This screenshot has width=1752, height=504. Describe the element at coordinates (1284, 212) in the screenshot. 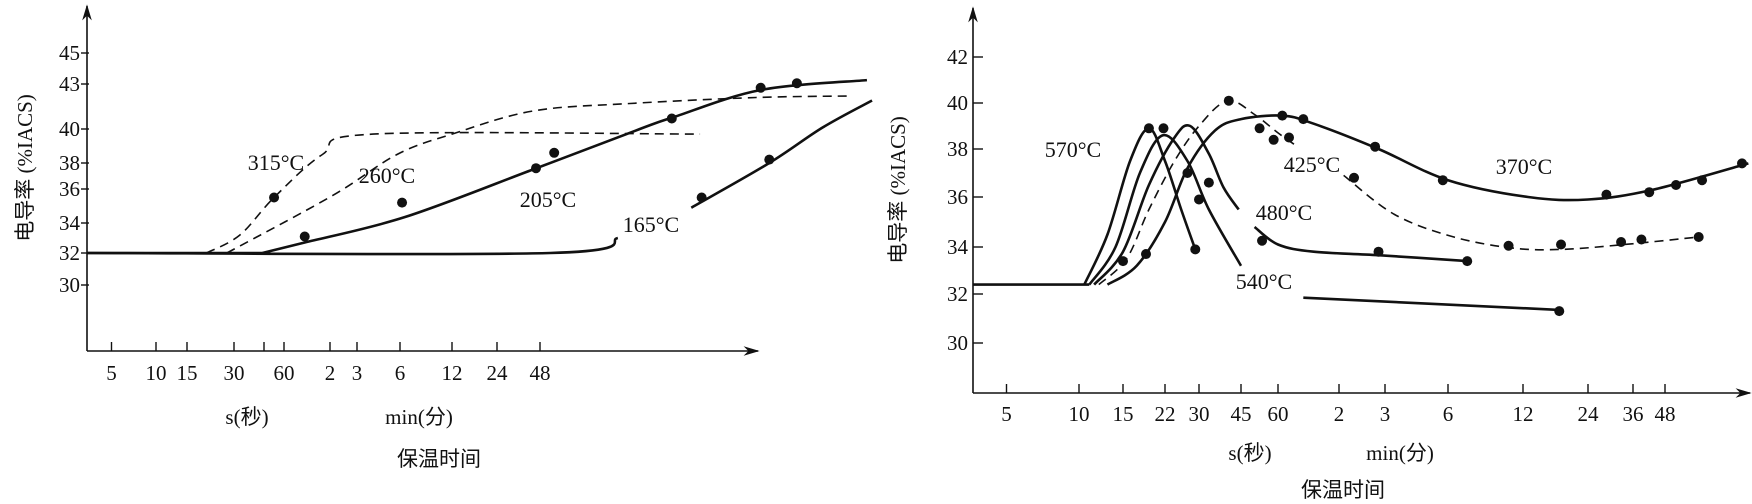

I see `series-label: 480°C` at that location.